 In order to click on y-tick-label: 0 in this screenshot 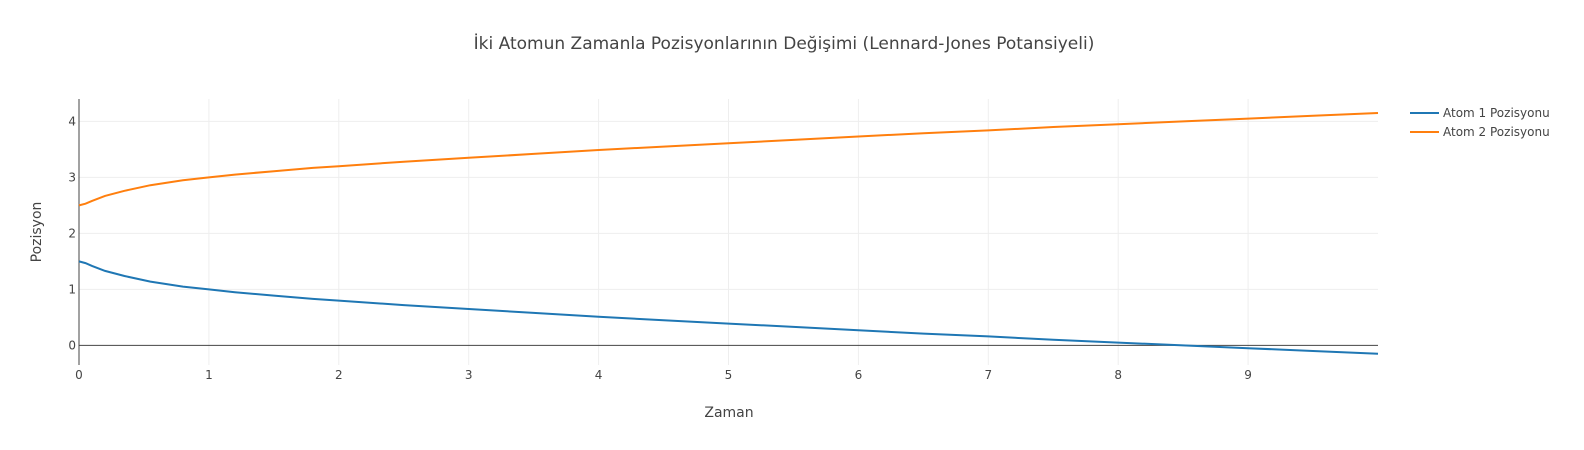, I will do `click(72, 345)`.